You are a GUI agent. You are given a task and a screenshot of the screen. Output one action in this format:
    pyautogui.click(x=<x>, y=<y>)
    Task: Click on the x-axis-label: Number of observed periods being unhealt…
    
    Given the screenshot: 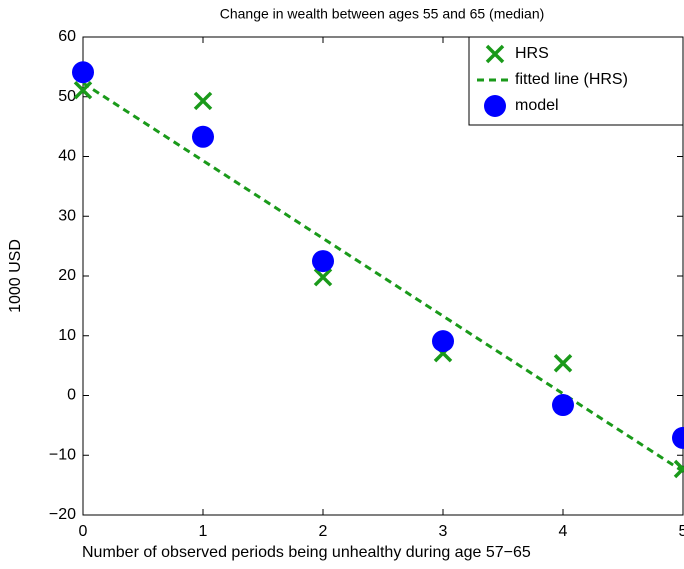 What is the action you would take?
    pyautogui.click(x=306, y=552)
    